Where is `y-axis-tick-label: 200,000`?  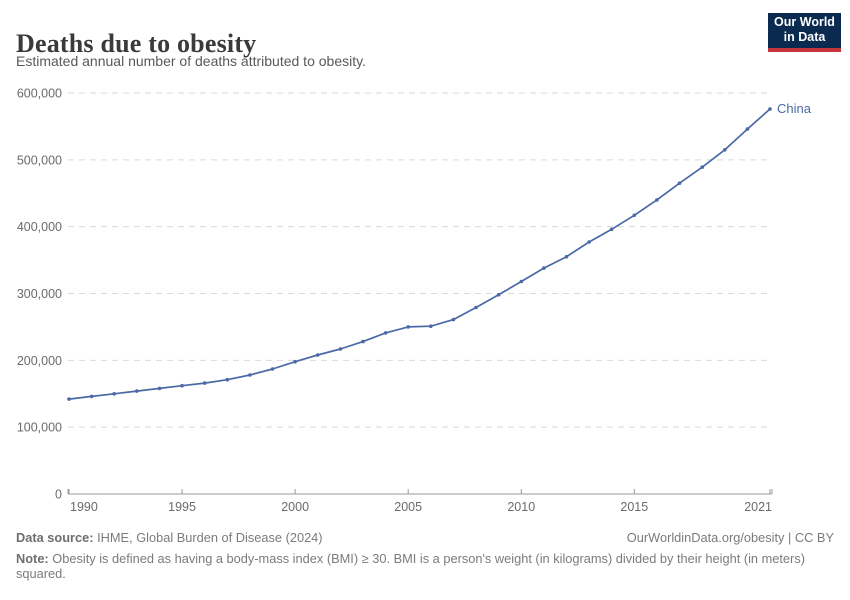 y-axis-tick-label: 200,000 is located at coordinates (39, 361).